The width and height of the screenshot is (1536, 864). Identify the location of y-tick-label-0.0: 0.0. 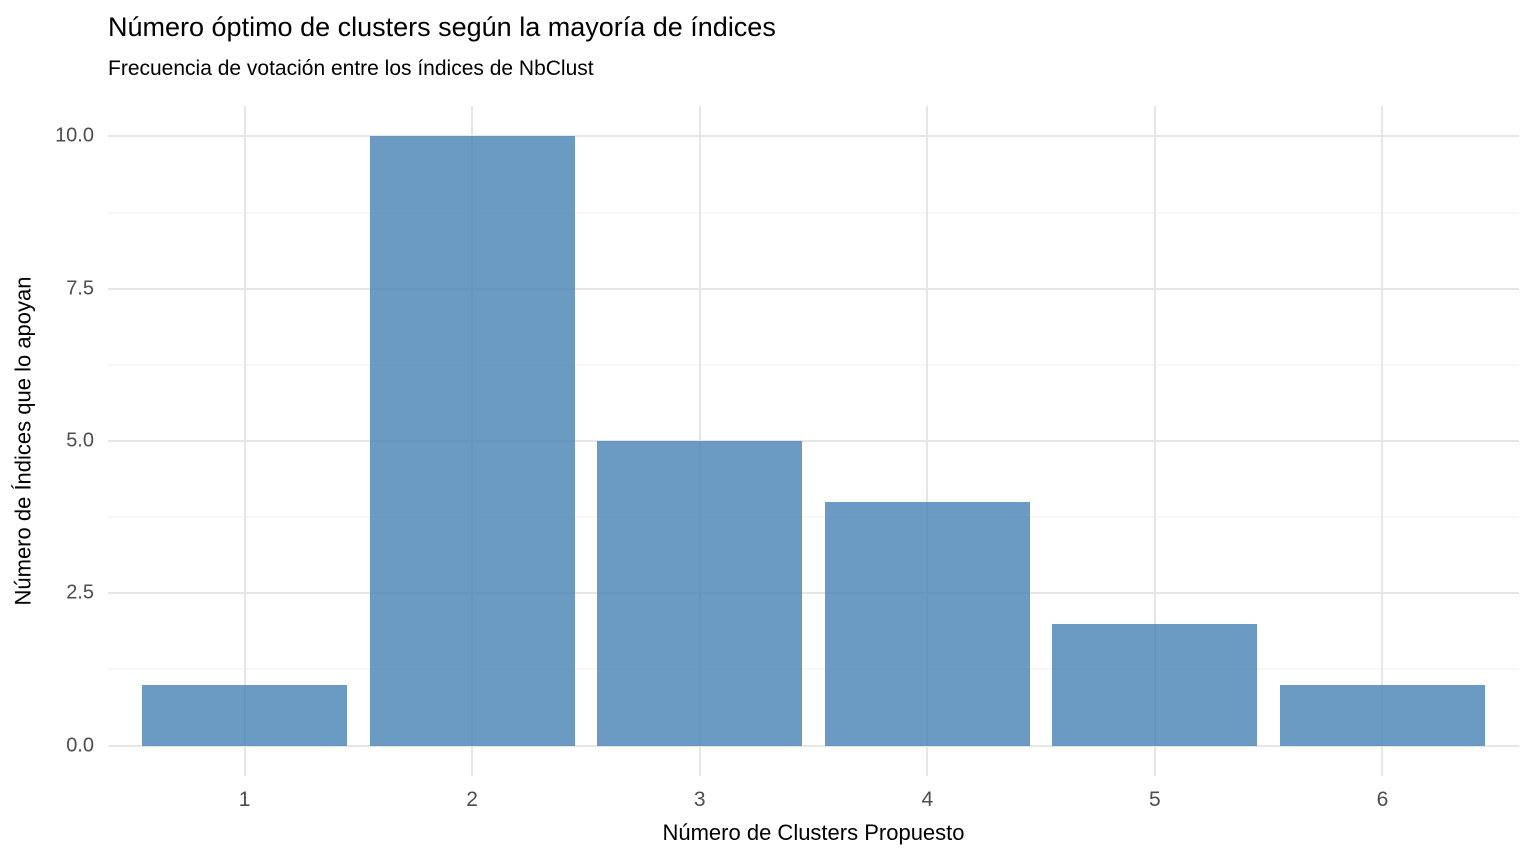
(80, 745).